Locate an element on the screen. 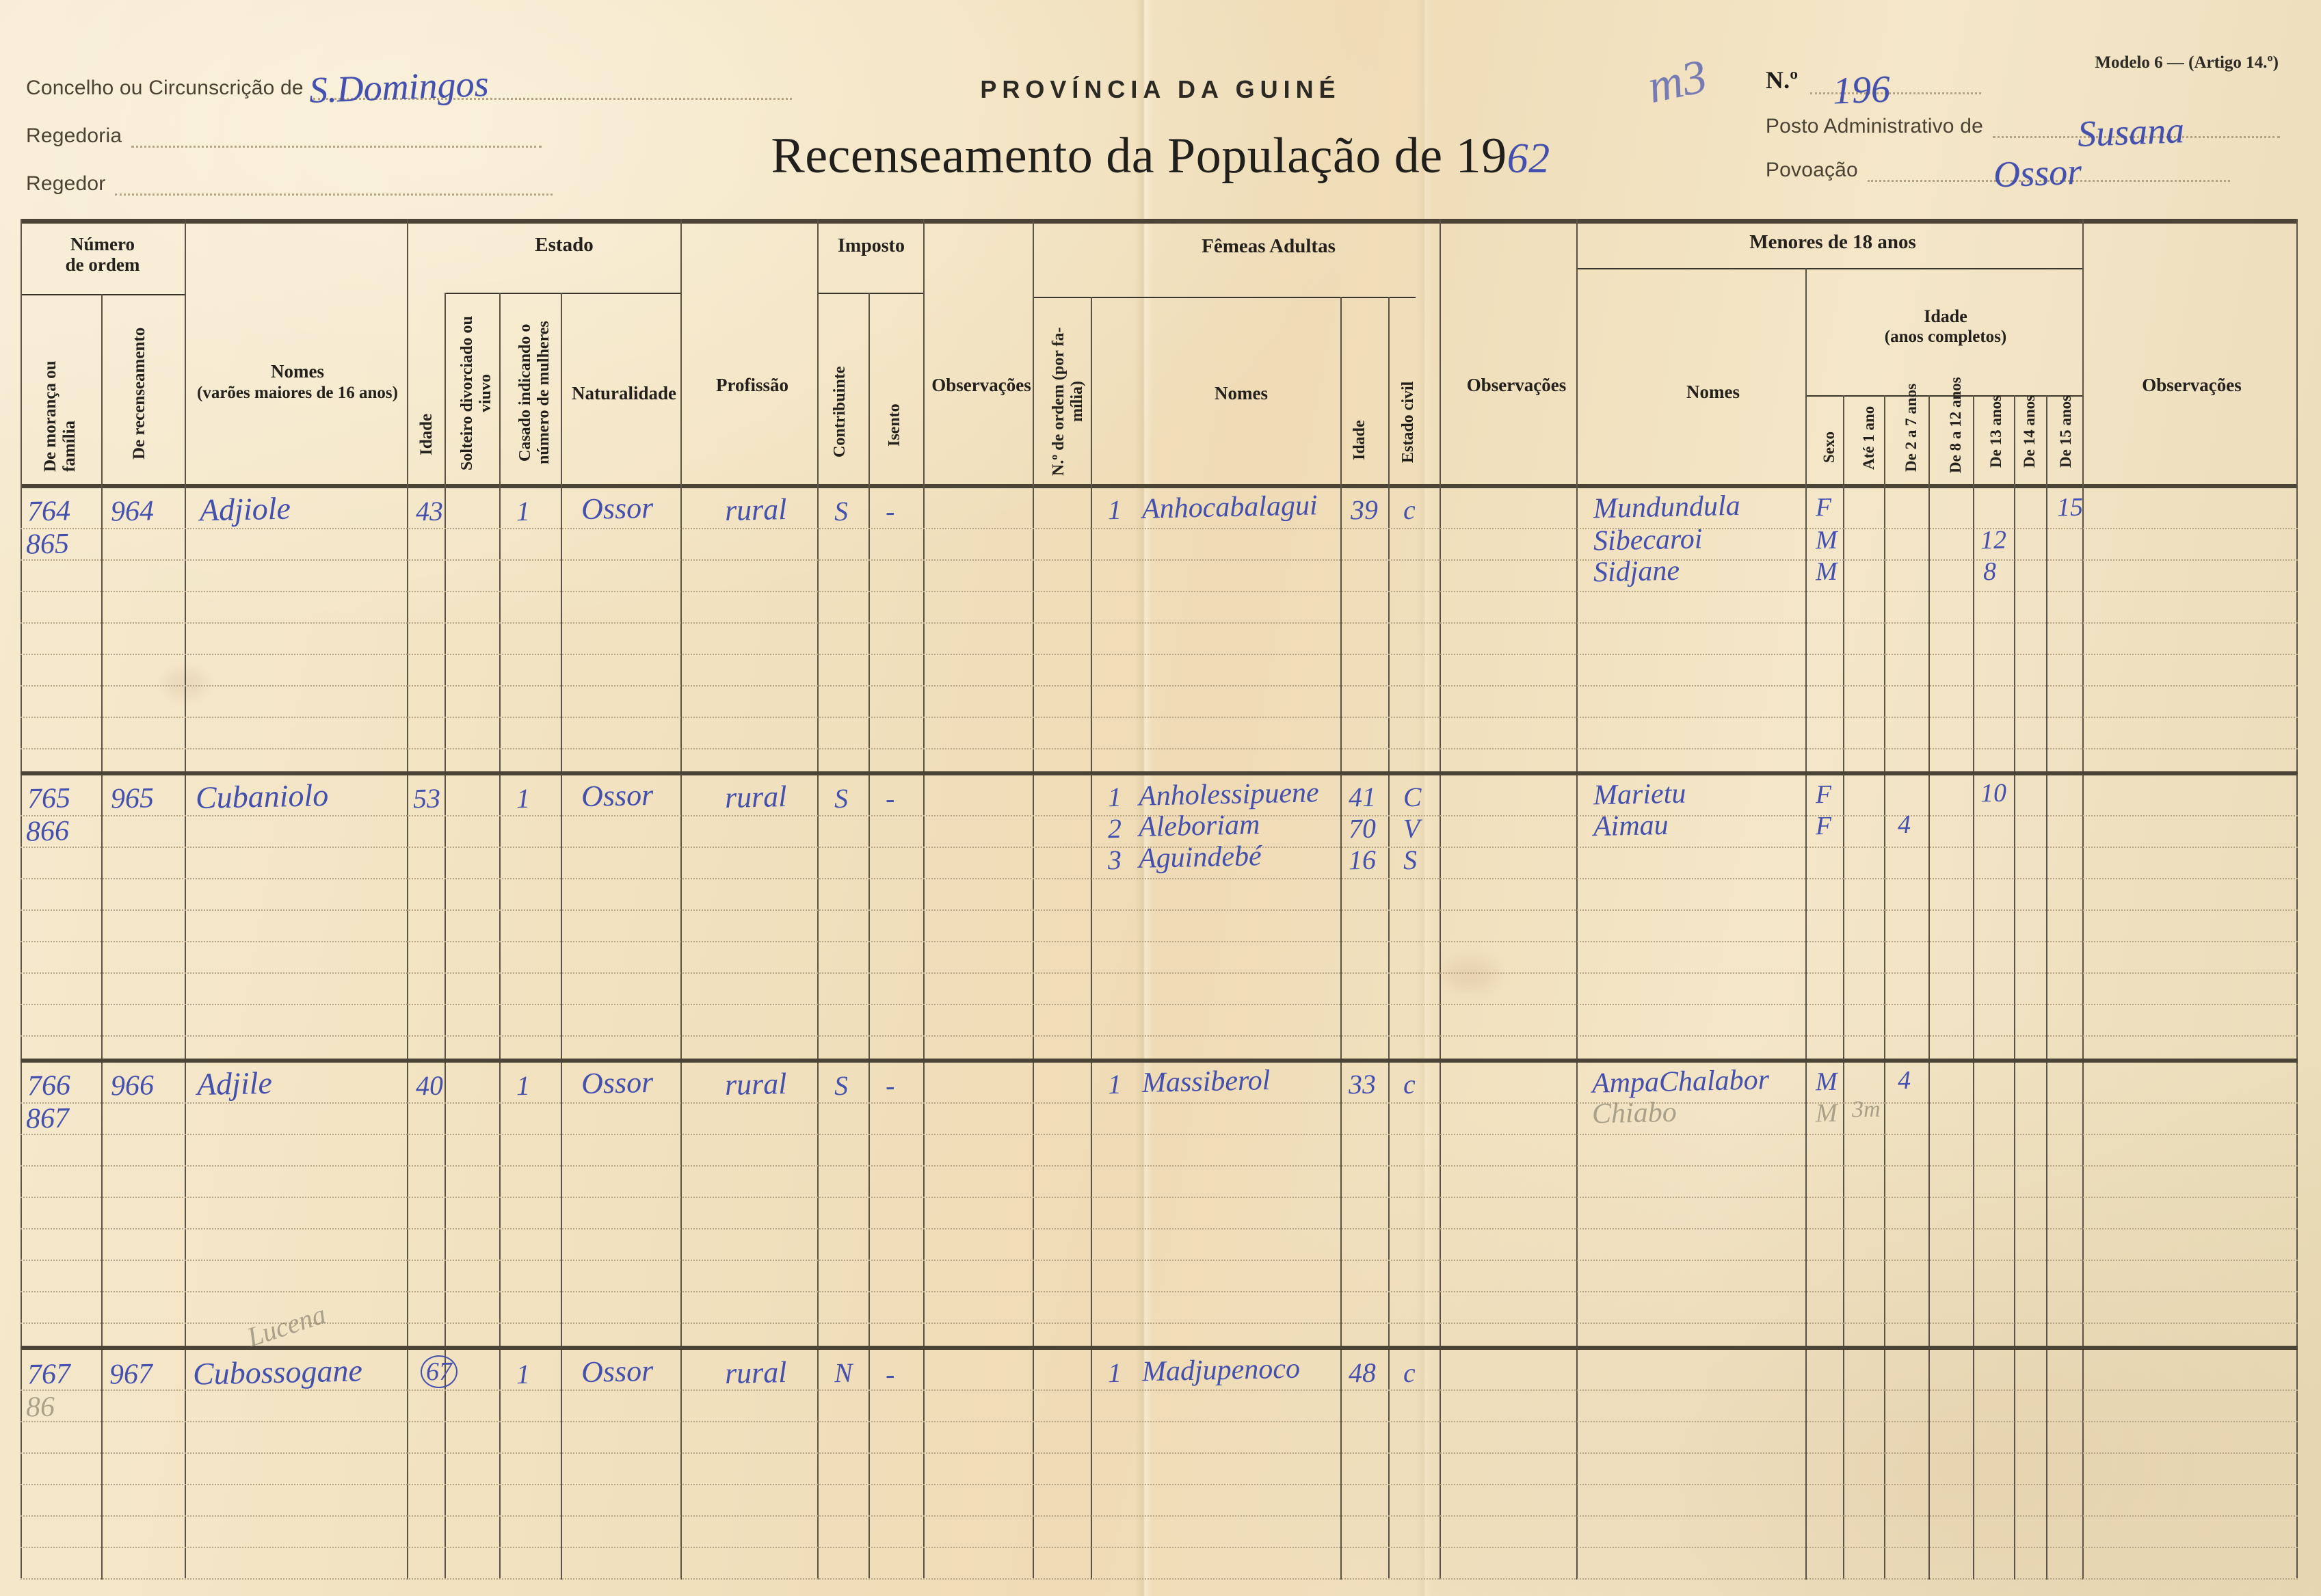 This screenshot has width=2321, height=1596. cell-moranca-second: 866 is located at coordinates (47, 831).